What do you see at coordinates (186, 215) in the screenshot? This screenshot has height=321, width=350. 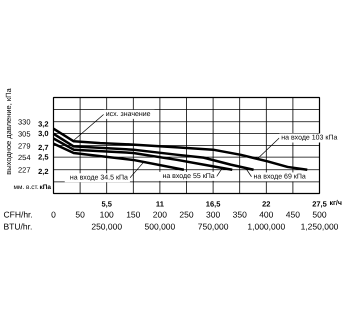 I see `x-tick-label: 250` at bounding box center [186, 215].